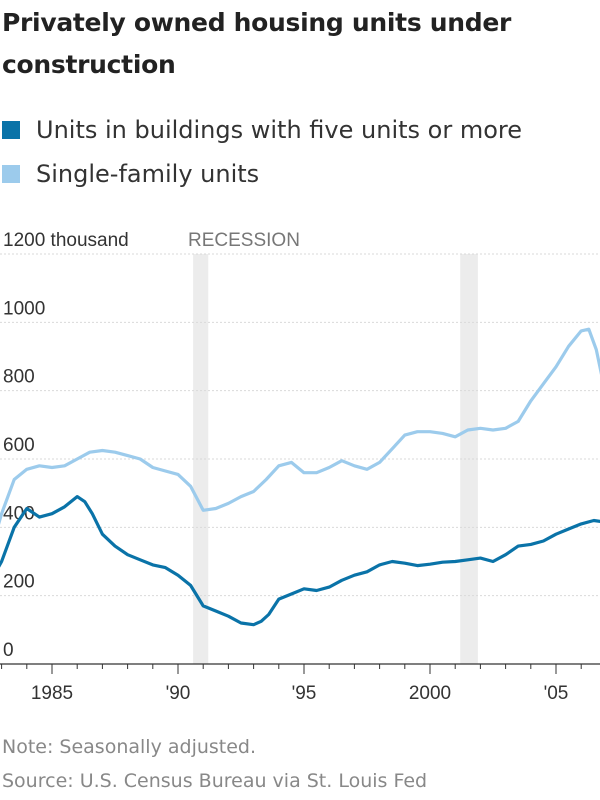  What do you see at coordinates (24, 308) in the screenshot?
I see `y-tick-label-1000: 1000` at bounding box center [24, 308].